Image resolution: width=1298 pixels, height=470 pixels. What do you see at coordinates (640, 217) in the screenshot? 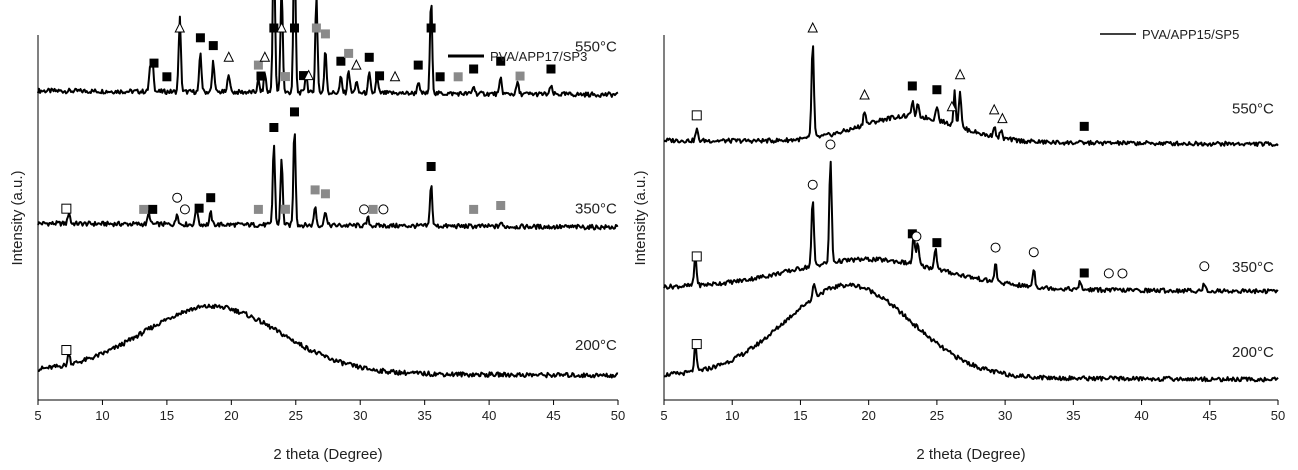
I see `y-axis-label-right: Intensity (a.u.)` at bounding box center [640, 217].